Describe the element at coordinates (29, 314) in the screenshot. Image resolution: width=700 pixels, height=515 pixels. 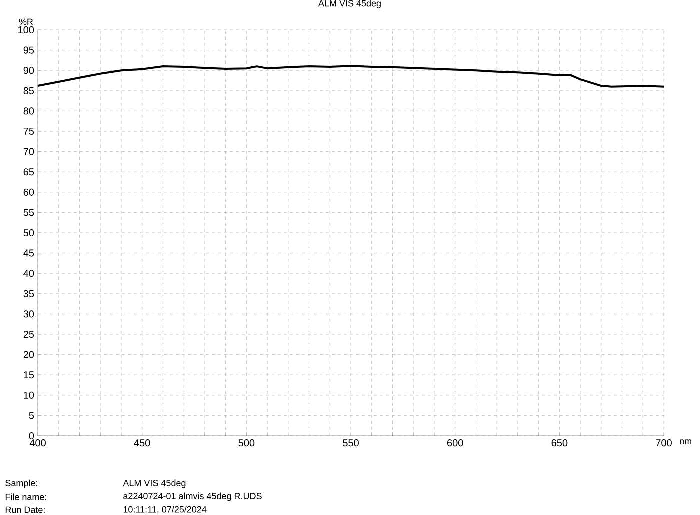
I see `y-tick-label: 30` at that location.